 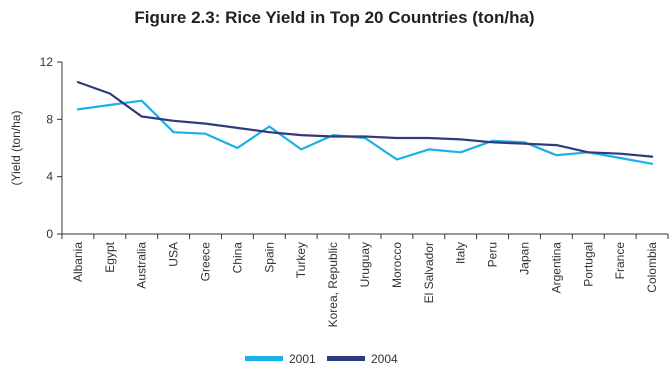 I want to click on y-axis-title: (Yield (ton/ha), so click(x=16, y=148).